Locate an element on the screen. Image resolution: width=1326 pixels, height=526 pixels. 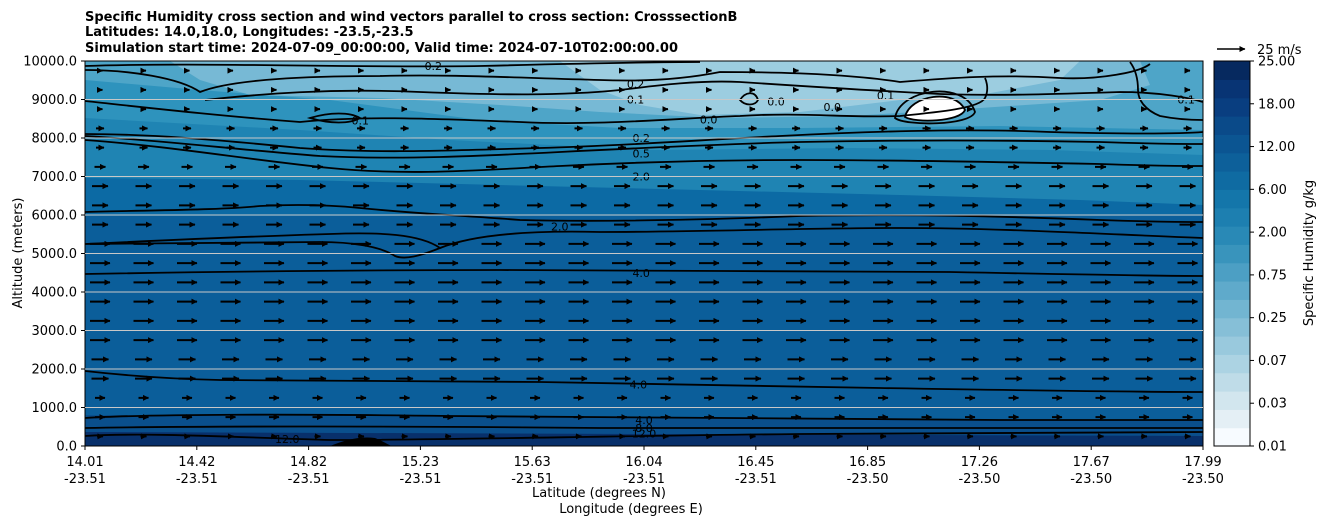
y-tick-label: 4000.0 is located at coordinates (55, 293).